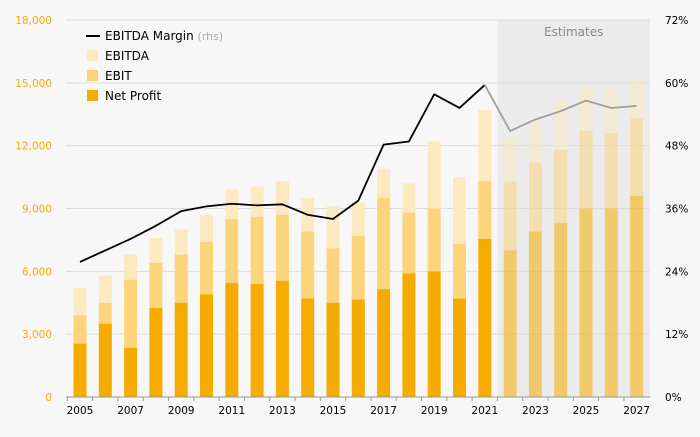 This screenshot has height=437, width=700. What do you see at coordinates (535, 411) in the screenshot?
I see `x-tick-label: 2023` at bounding box center [535, 411].